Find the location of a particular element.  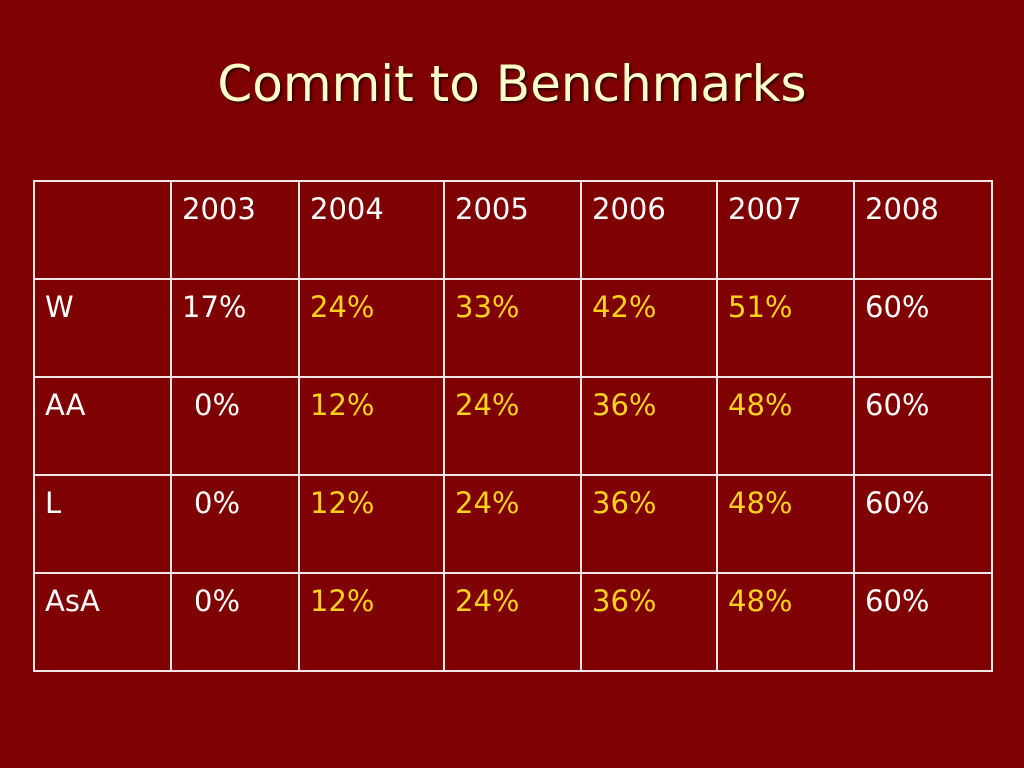

cell: 33% is located at coordinates (512, 328).